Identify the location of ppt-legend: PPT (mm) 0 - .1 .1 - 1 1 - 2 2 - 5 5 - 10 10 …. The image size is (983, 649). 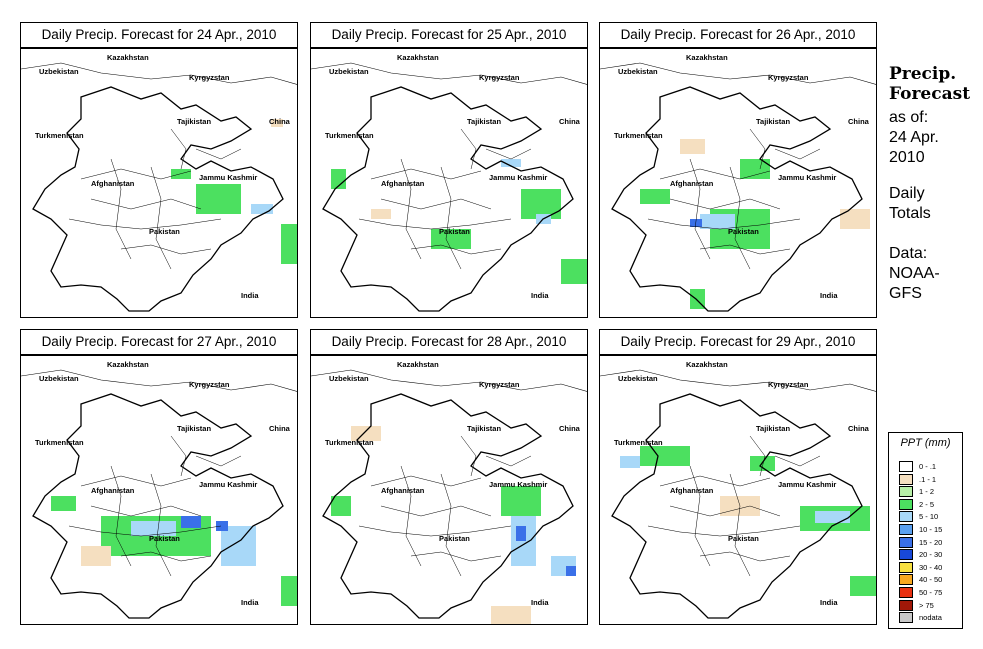
(925, 530).